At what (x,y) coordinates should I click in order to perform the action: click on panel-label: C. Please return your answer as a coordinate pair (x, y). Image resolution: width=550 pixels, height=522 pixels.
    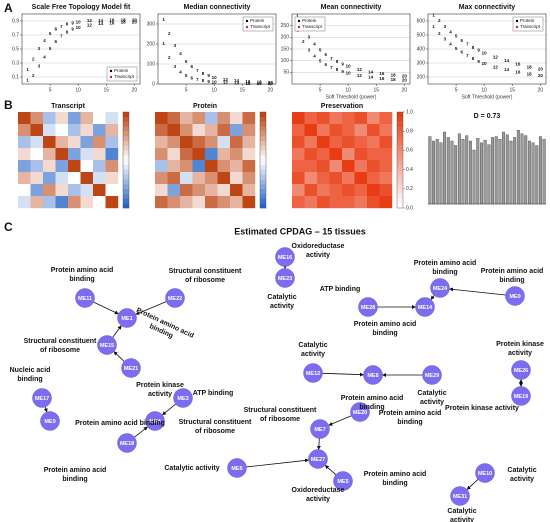
    Looking at the image, I should click on (8, 227).